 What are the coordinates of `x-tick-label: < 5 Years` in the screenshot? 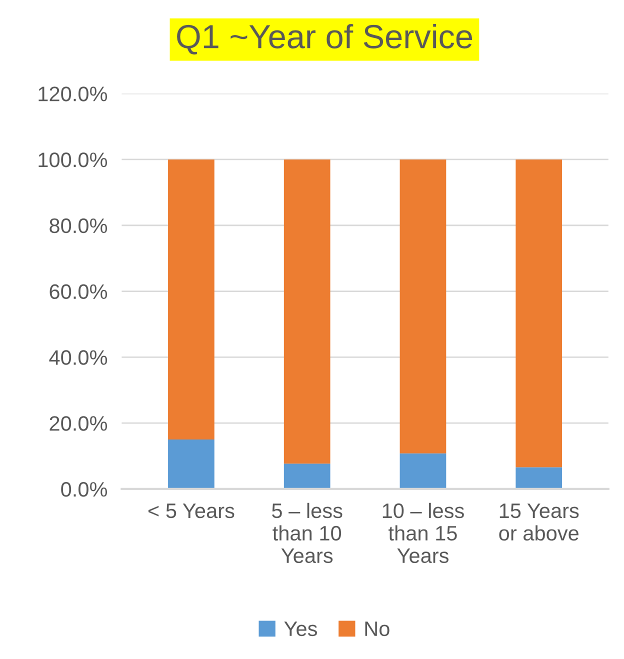 It's located at (191, 511).